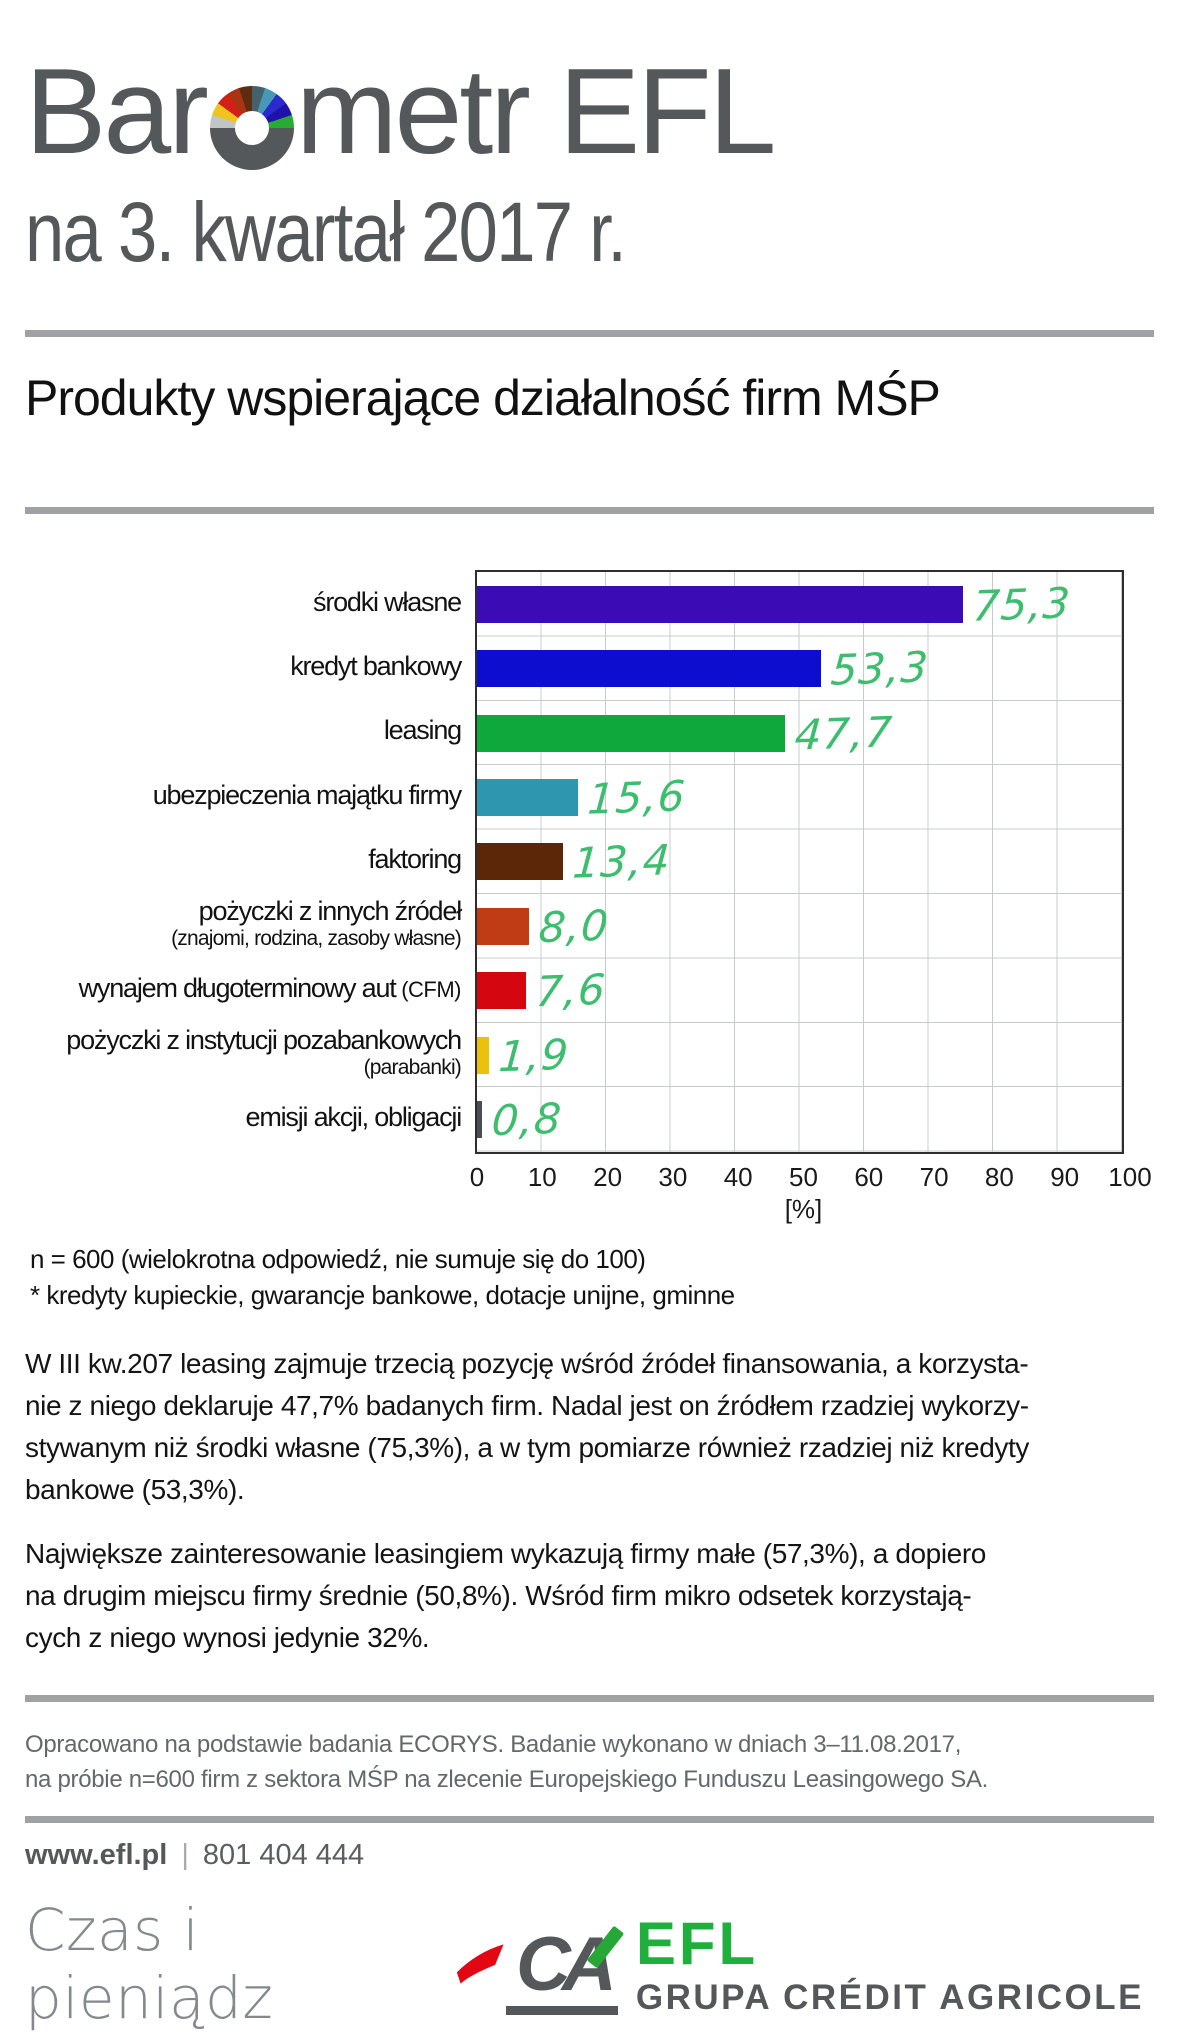 Image resolution: width=1179 pixels, height=2032 pixels. Describe the element at coordinates (117, 111) in the screenshot. I see `title-text-pre: Bar` at that location.